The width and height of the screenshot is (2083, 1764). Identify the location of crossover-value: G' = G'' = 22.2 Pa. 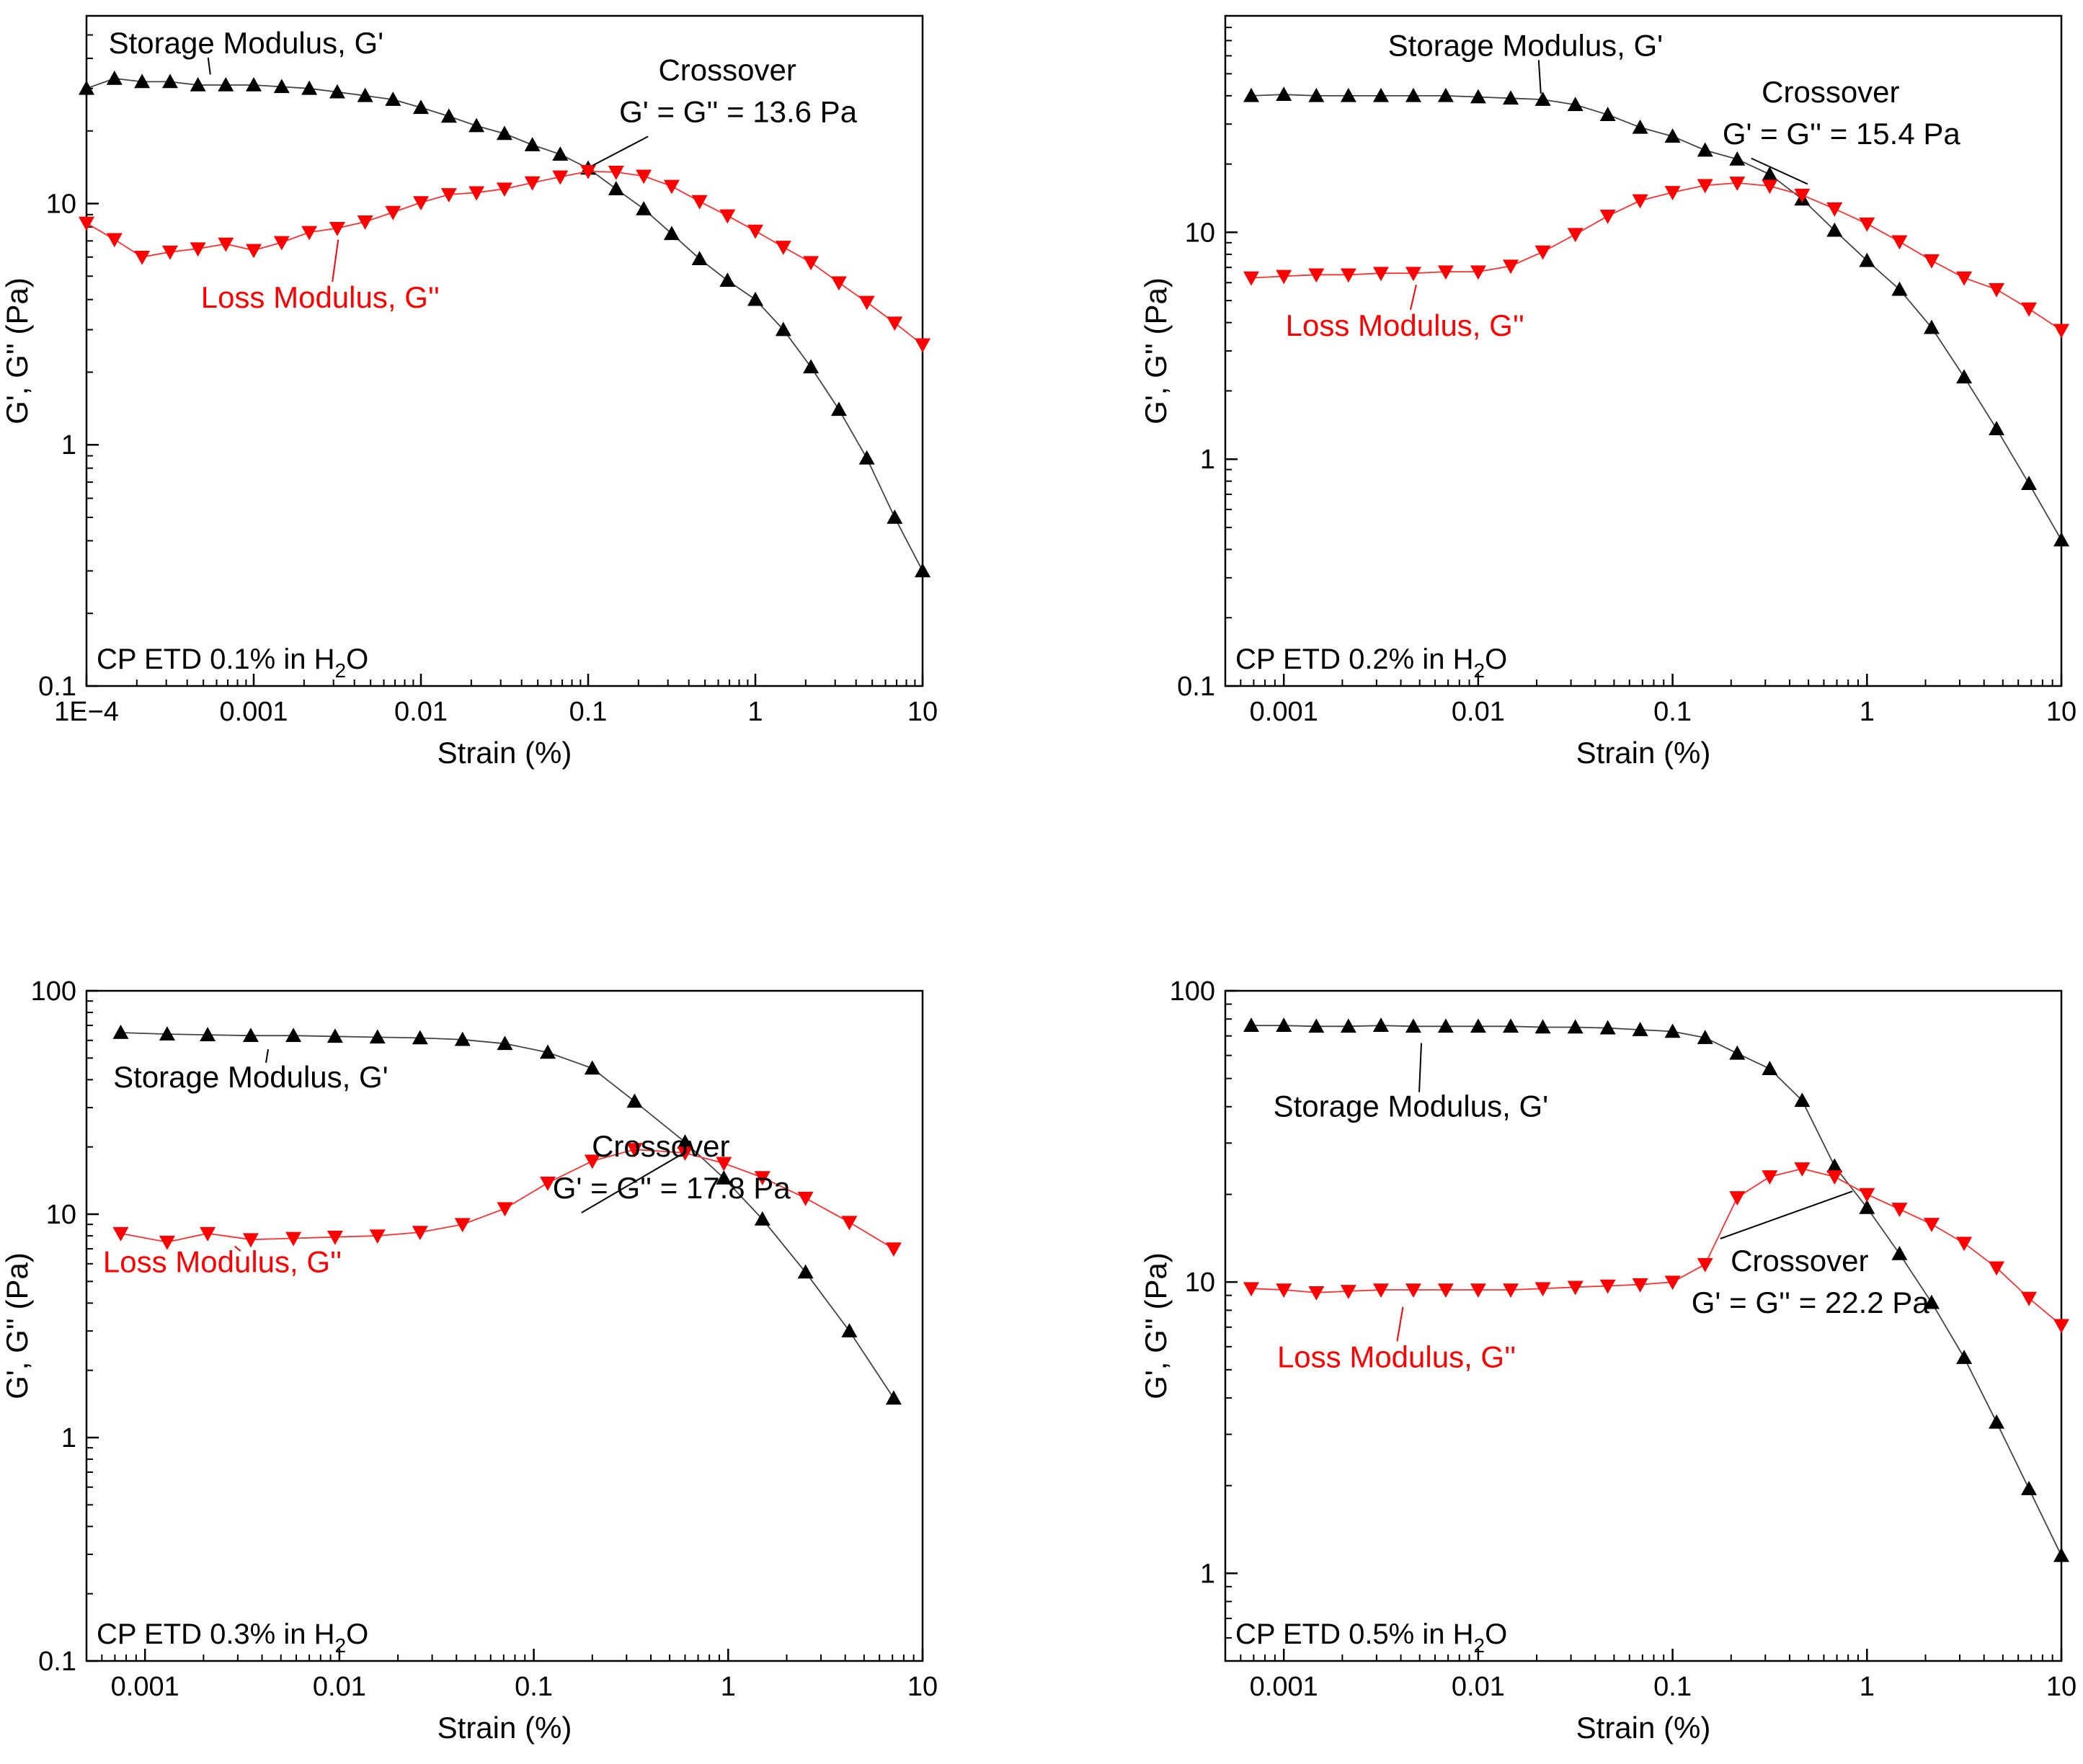
(1811, 1302).